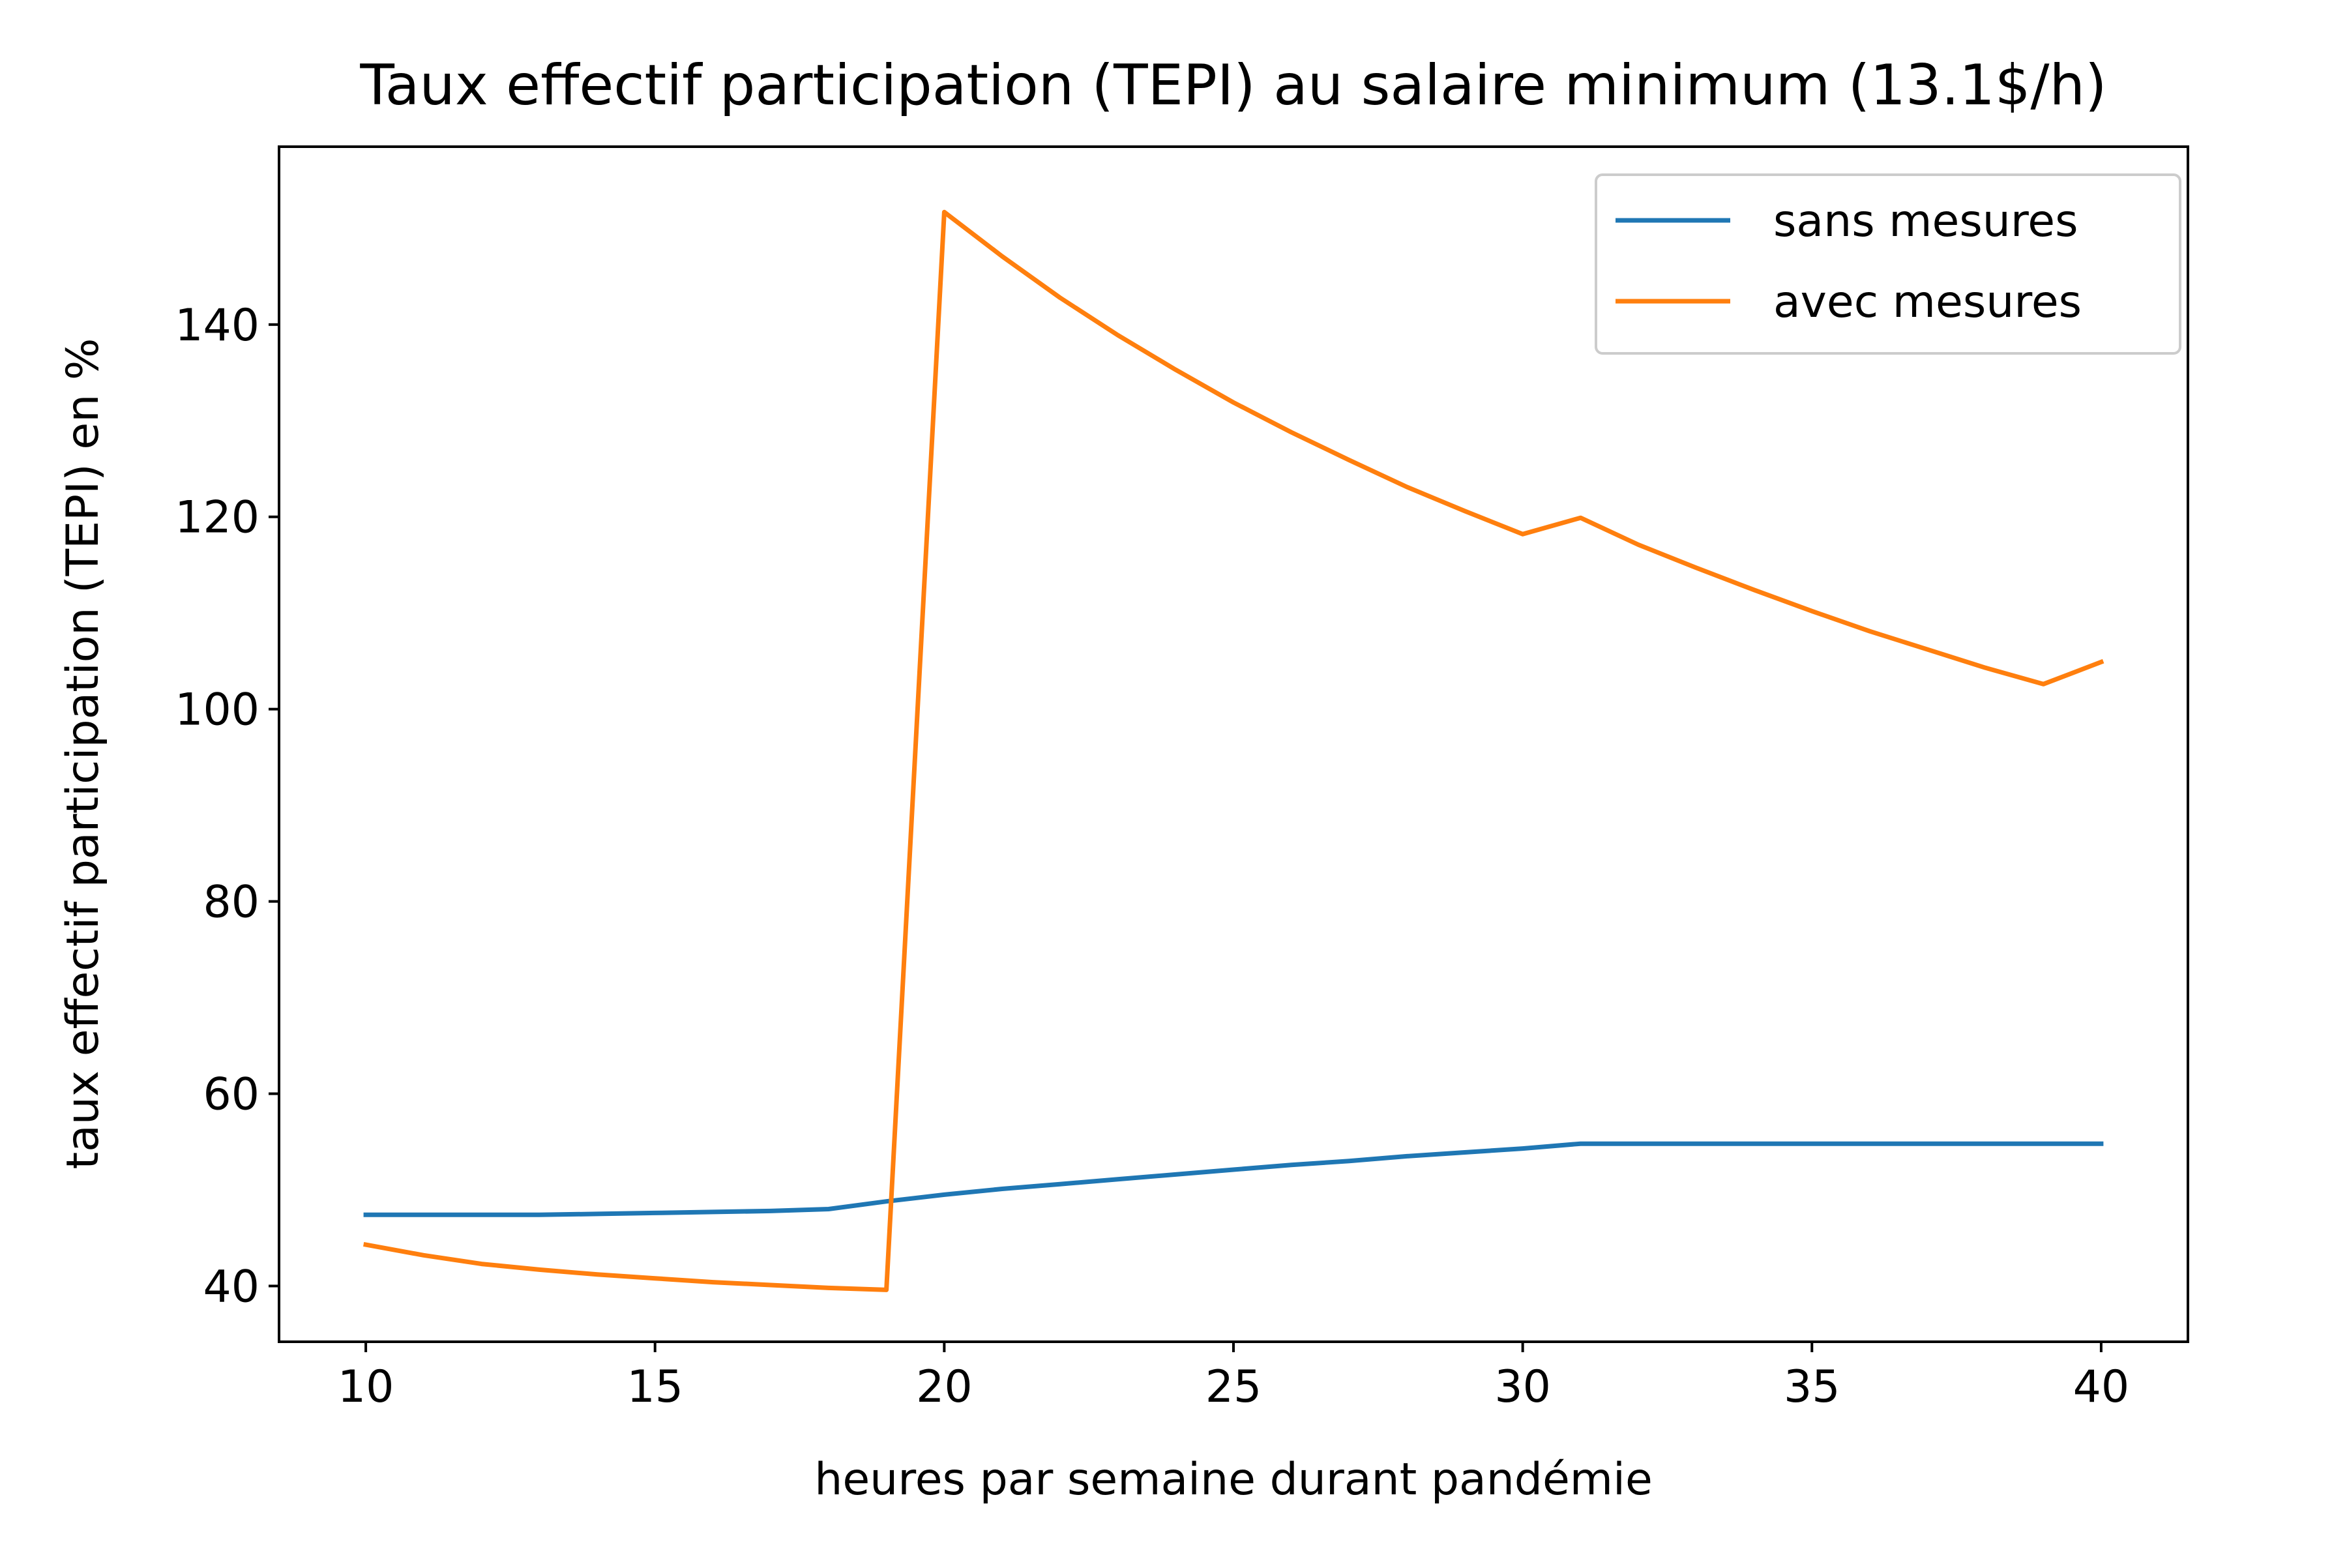 This screenshot has width=2347, height=1568. I want to click on y-axis-label: taux effectif participation (TEPI) en %, so click(83, 754).